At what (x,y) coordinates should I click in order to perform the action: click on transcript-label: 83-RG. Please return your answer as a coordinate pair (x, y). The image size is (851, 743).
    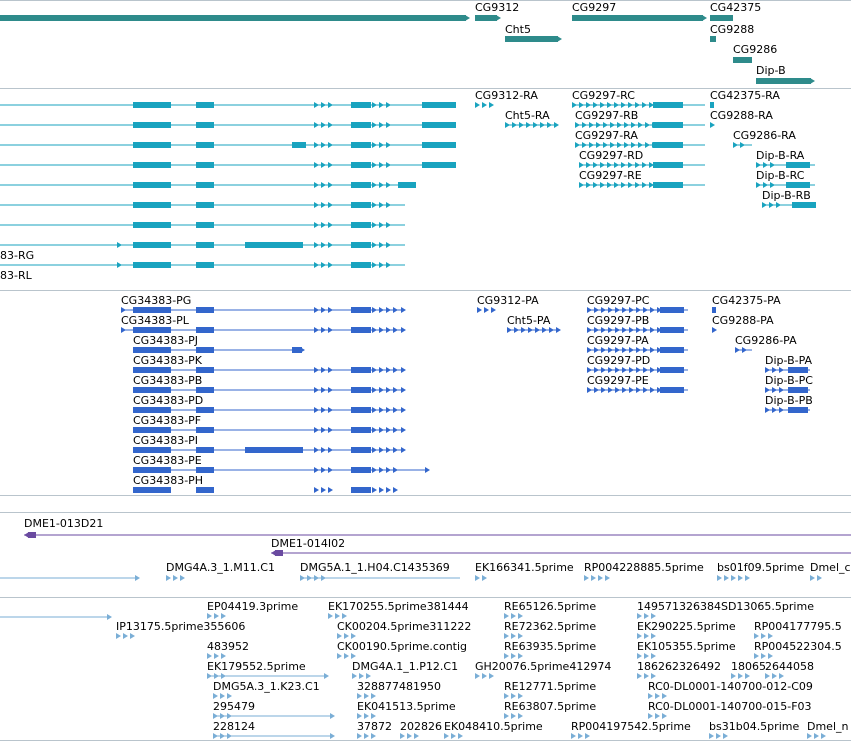
    Looking at the image, I should click on (17, 255).